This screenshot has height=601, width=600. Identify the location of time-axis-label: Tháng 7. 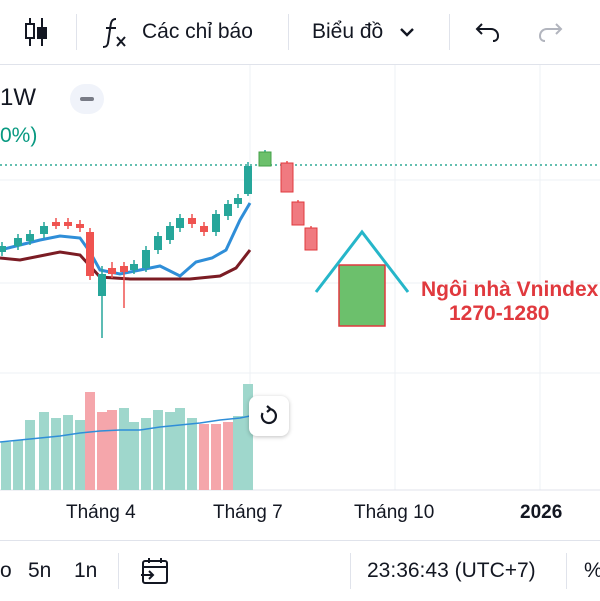
(248, 512).